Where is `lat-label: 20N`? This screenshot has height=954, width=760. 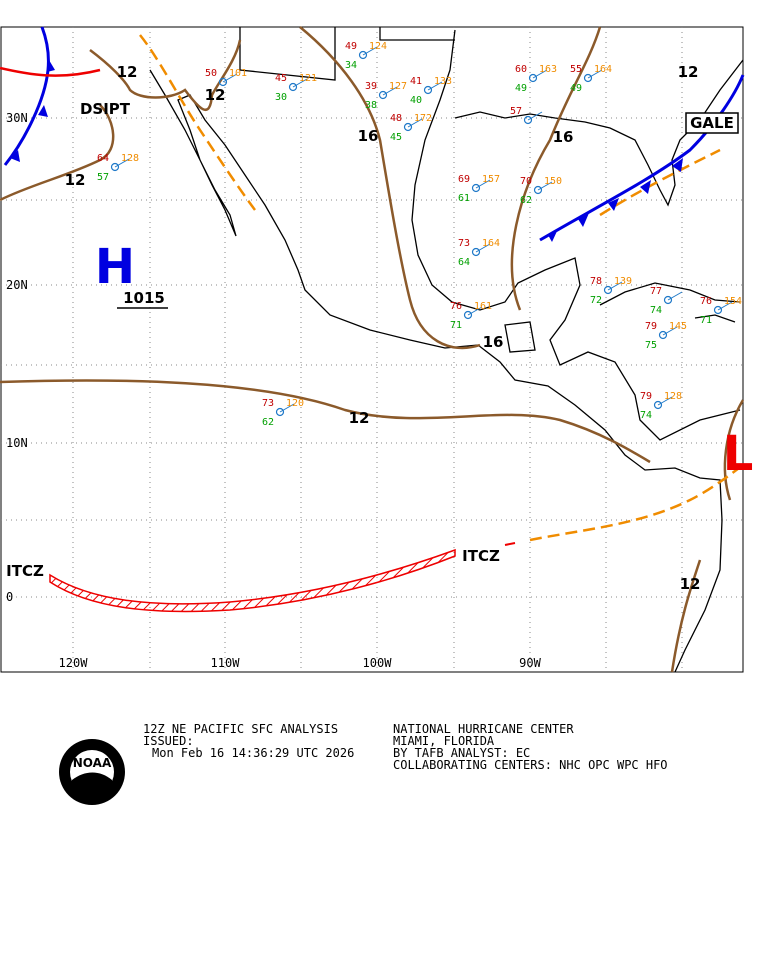
lat-label: 20N is located at coordinates (17, 285).